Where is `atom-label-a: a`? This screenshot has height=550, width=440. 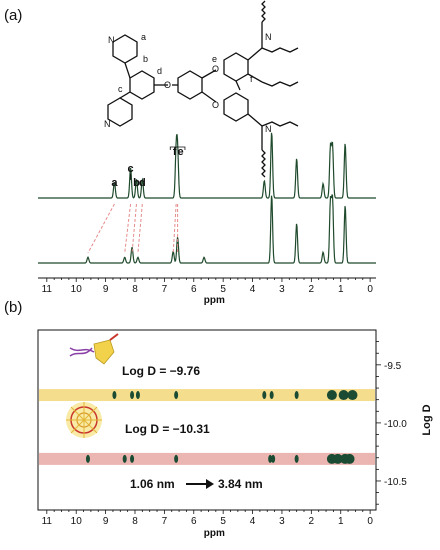
atom-label-a: a is located at coordinates (143, 37).